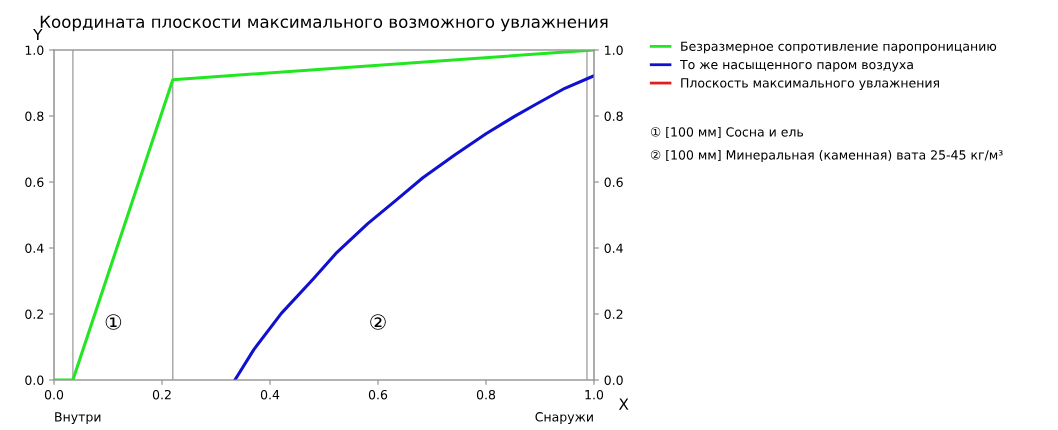 This screenshot has width=1058, height=430. I want to click on y-tick-label: 0.6, so click(34, 182).